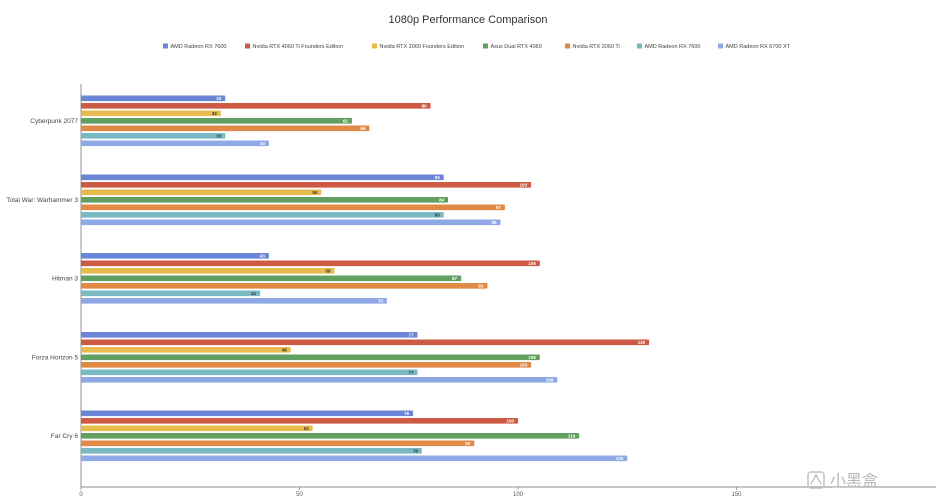 This screenshot has width=937, height=504. What do you see at coordinates (54, 121) in the screenshot?
I see `category-label: Cyberpunk 2077` at bounding box center [54, 121].